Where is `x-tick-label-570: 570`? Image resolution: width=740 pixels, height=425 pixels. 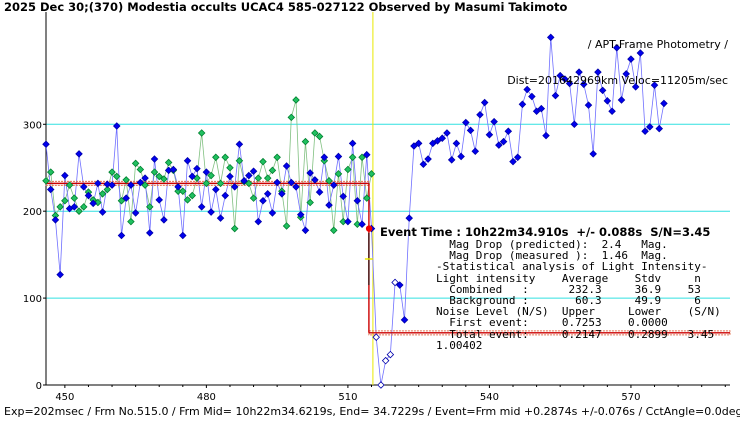
x-tick-label-570: 570 is located at coordinates (630, 397).